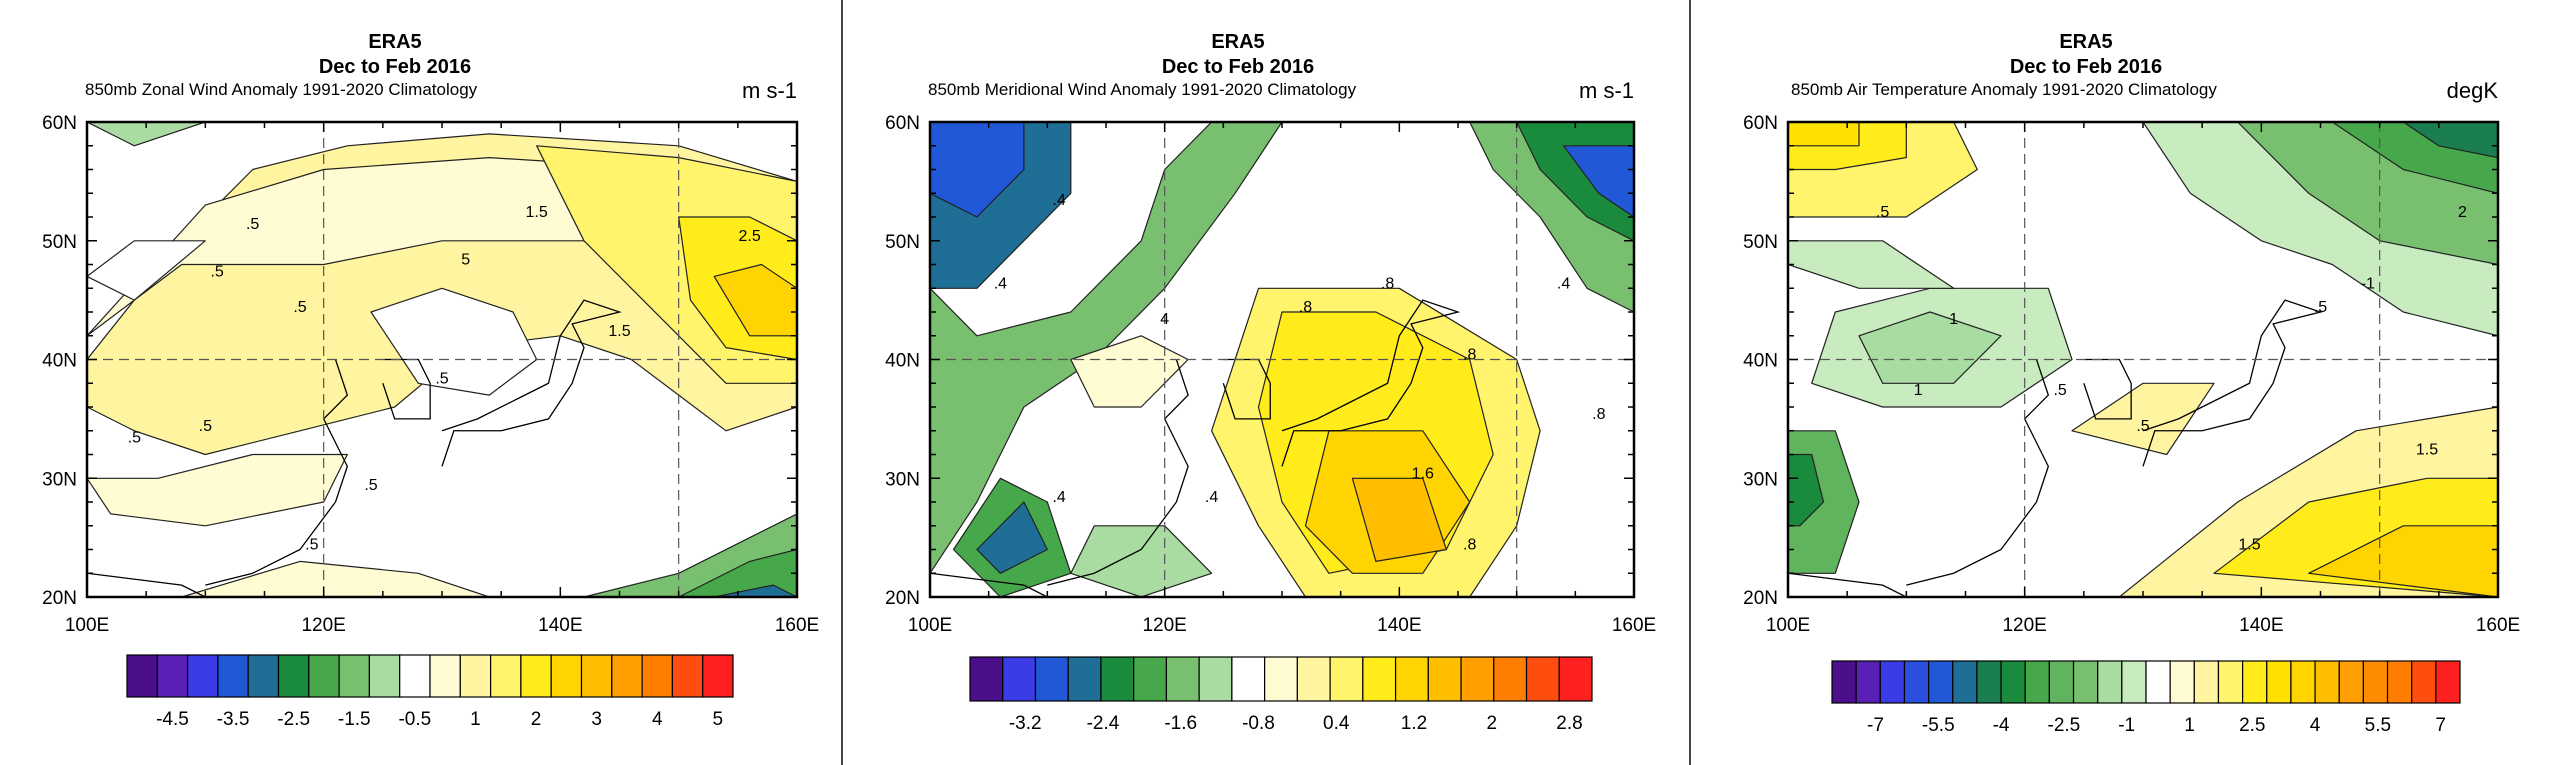 The height and width of the screenshot is (765, 2551). Describe the element at coordinates (354, 719) in the screenshot. I see `colorbar-label: -1.5` at that location.